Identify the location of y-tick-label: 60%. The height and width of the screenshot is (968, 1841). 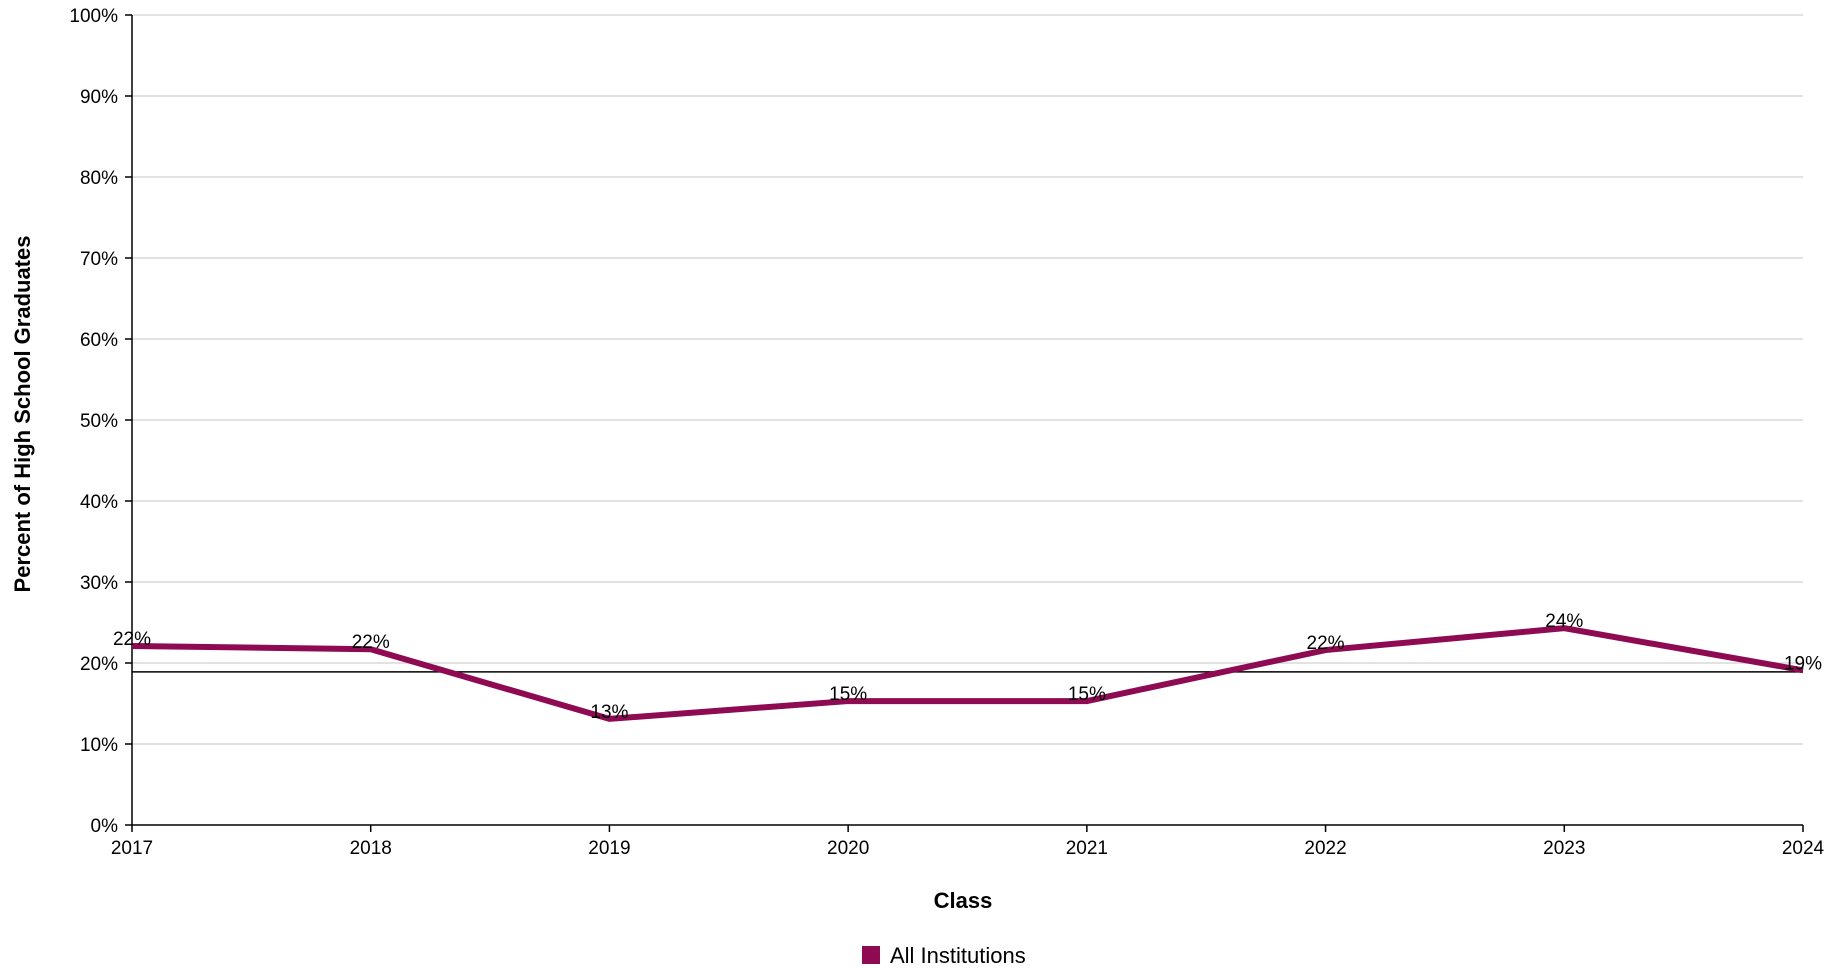
(99, 340).